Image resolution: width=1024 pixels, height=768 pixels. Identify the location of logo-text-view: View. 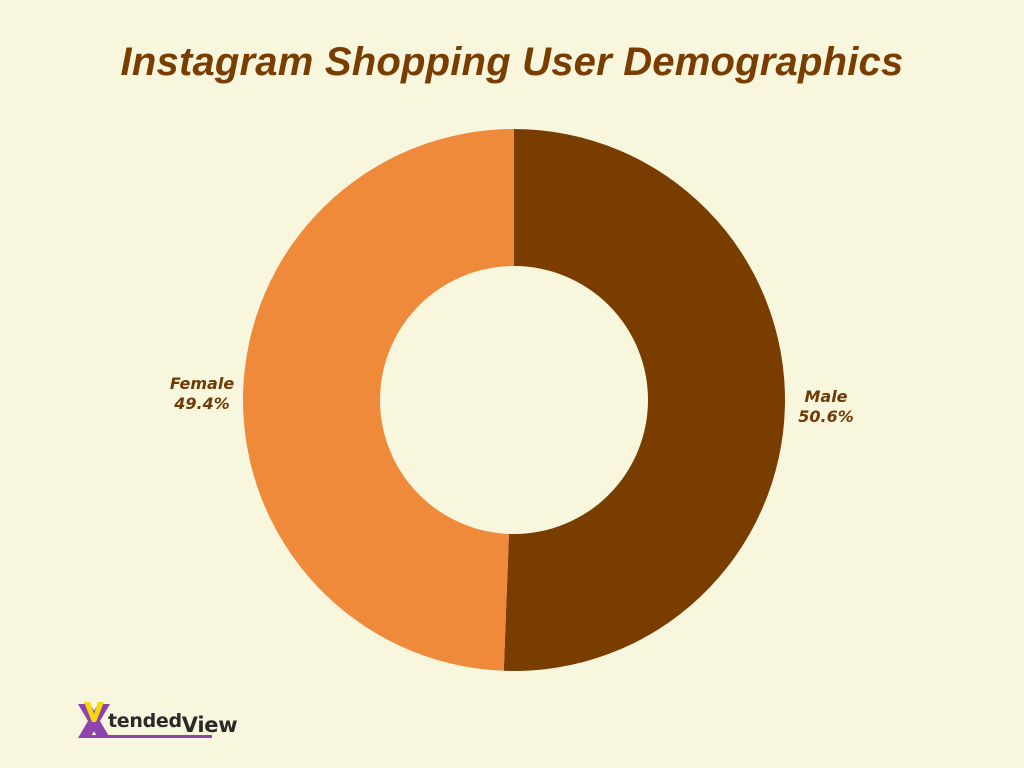
(209, 725).